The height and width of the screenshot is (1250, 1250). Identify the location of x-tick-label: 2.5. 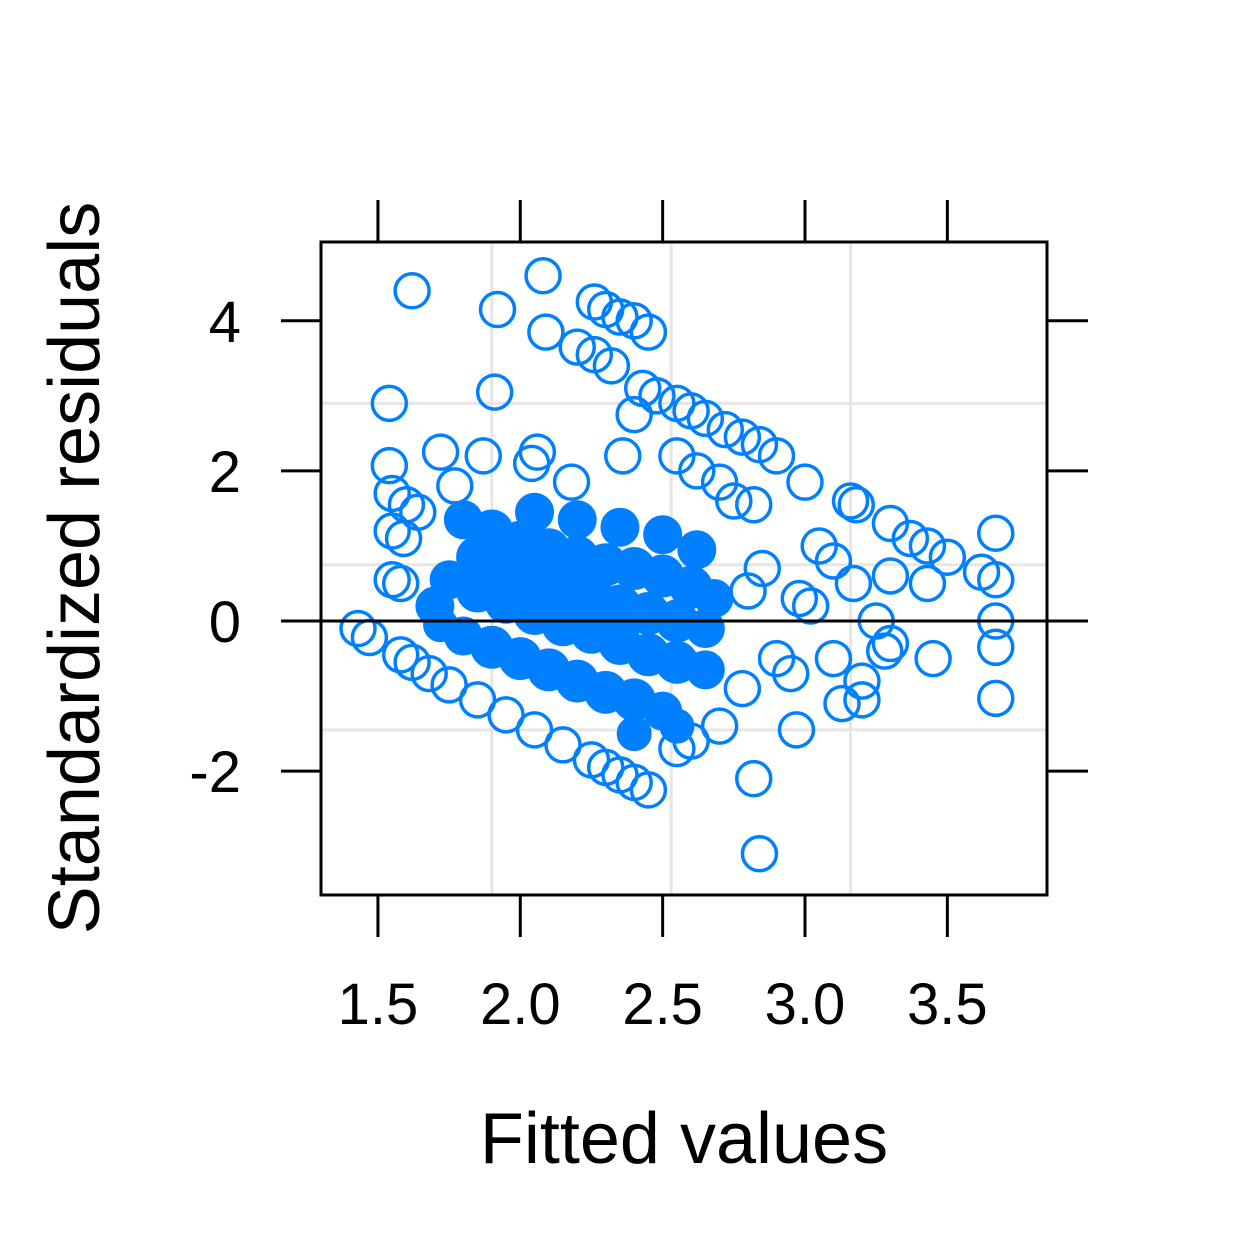
(662, 1004).